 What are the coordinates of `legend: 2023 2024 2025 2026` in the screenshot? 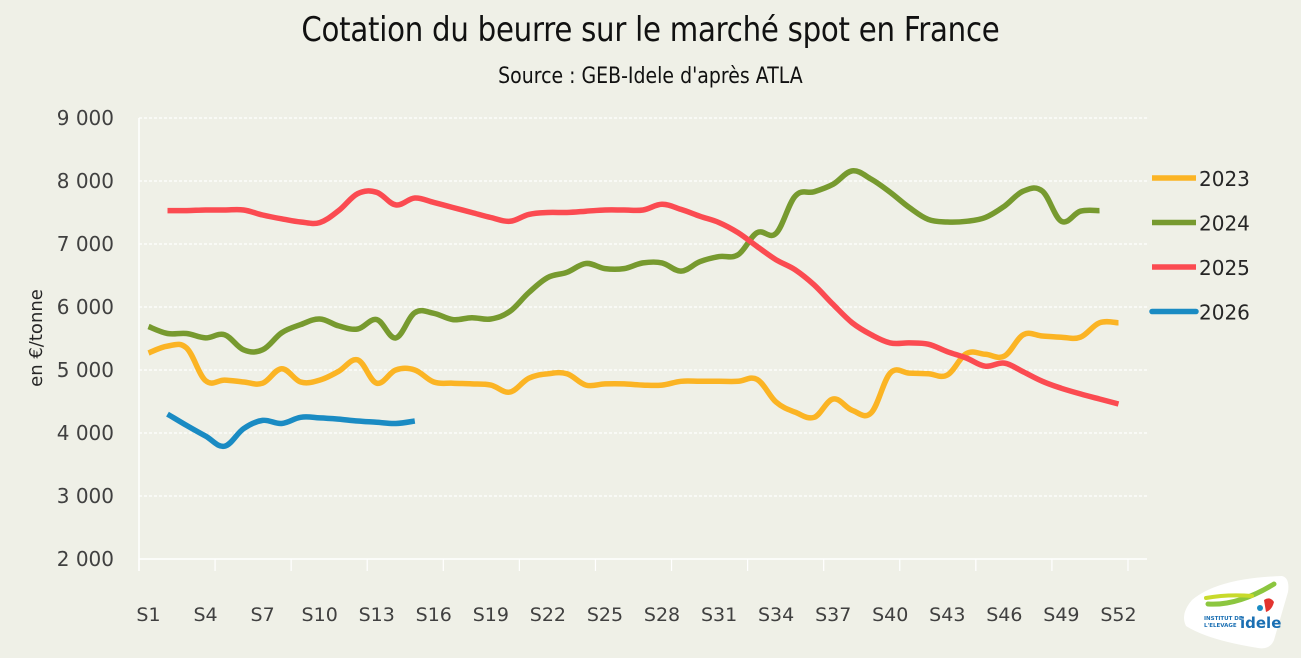 It's located at (1199, 246).